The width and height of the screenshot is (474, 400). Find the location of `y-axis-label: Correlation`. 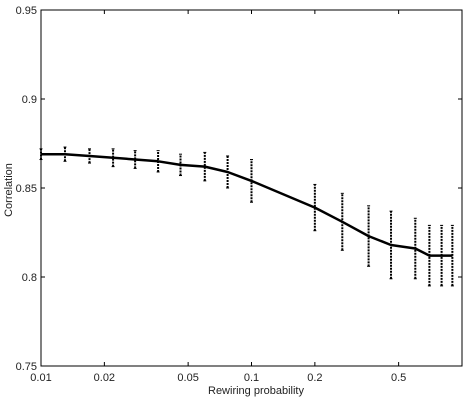

y-axis-label: Correlation is located at coordinates (9, 190).